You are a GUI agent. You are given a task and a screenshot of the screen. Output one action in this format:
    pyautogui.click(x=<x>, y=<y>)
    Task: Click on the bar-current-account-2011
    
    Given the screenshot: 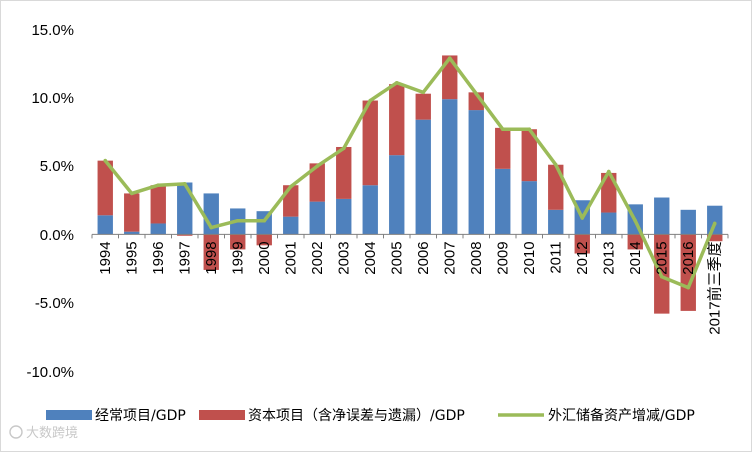 What is the action you would take?
    pyautogui.click(x=556, y=222)
    